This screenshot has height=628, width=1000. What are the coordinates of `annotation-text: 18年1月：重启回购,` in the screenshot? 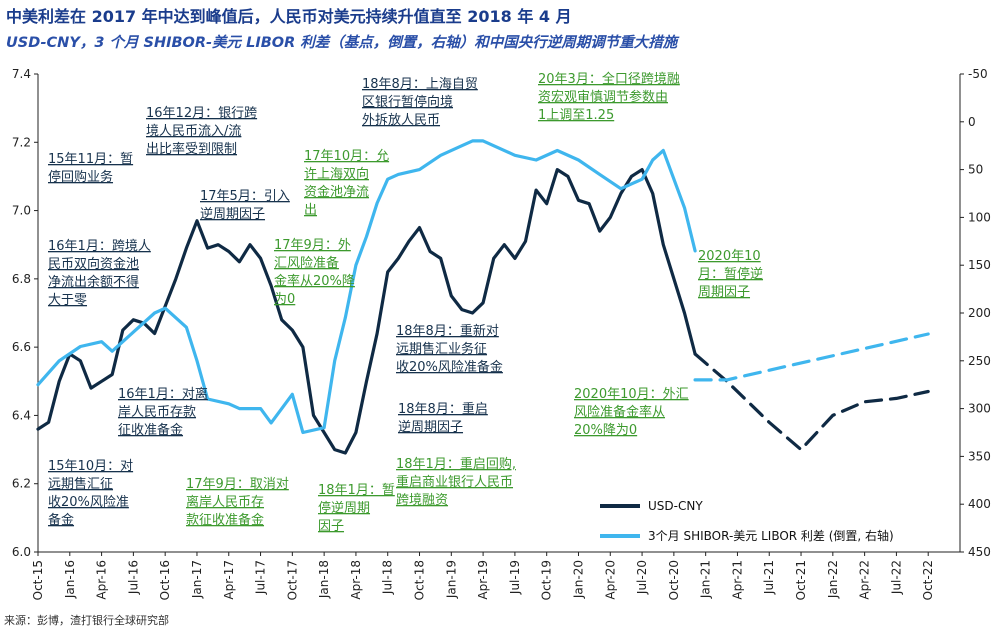 It's located at (456, 464).